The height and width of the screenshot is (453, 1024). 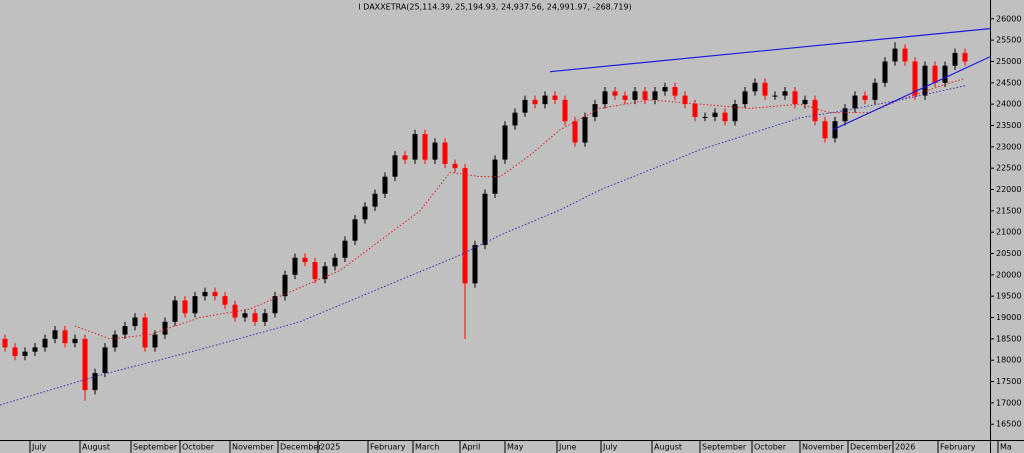 What do you see at coordinates (1008, 189) in the screenshot?
I see `y-tick-label: 22000` at bounding box center [1008, 189].